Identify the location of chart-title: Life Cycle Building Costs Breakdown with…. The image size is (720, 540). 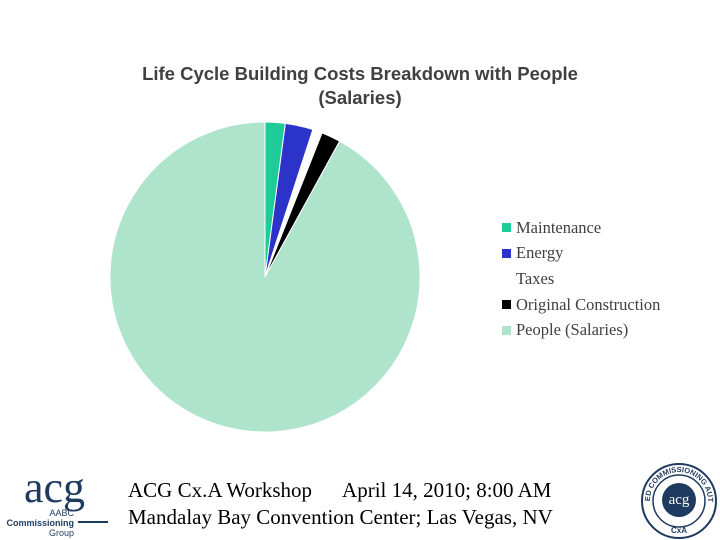
(360, 86).